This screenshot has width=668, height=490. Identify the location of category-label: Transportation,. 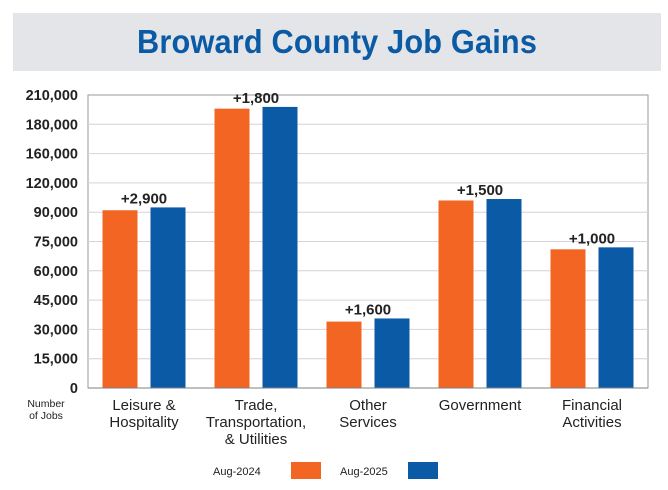
(256, 422).